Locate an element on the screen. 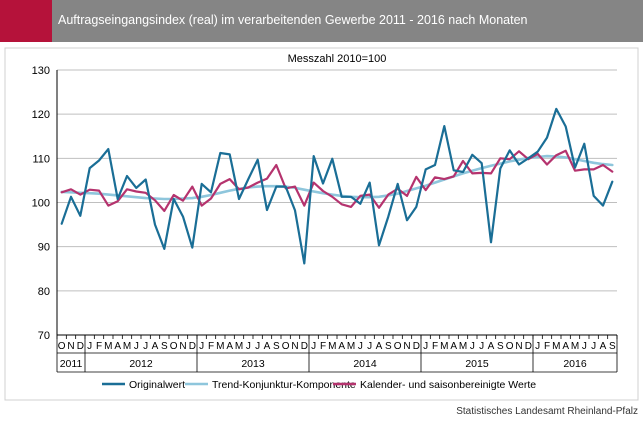  y-tick-label: 130 is located at coordinates (41, 71).